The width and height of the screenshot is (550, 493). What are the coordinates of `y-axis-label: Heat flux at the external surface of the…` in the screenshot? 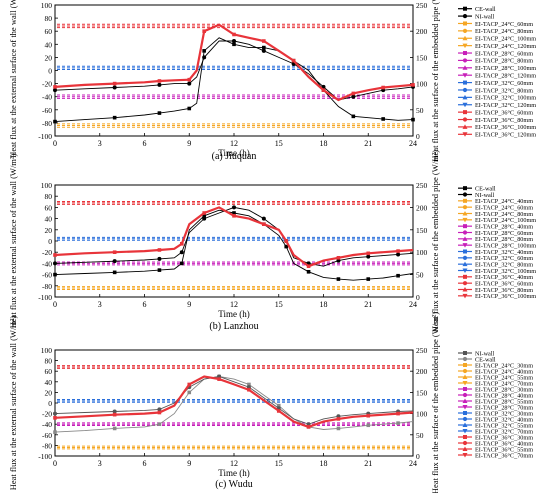 It's located at (13, 79).